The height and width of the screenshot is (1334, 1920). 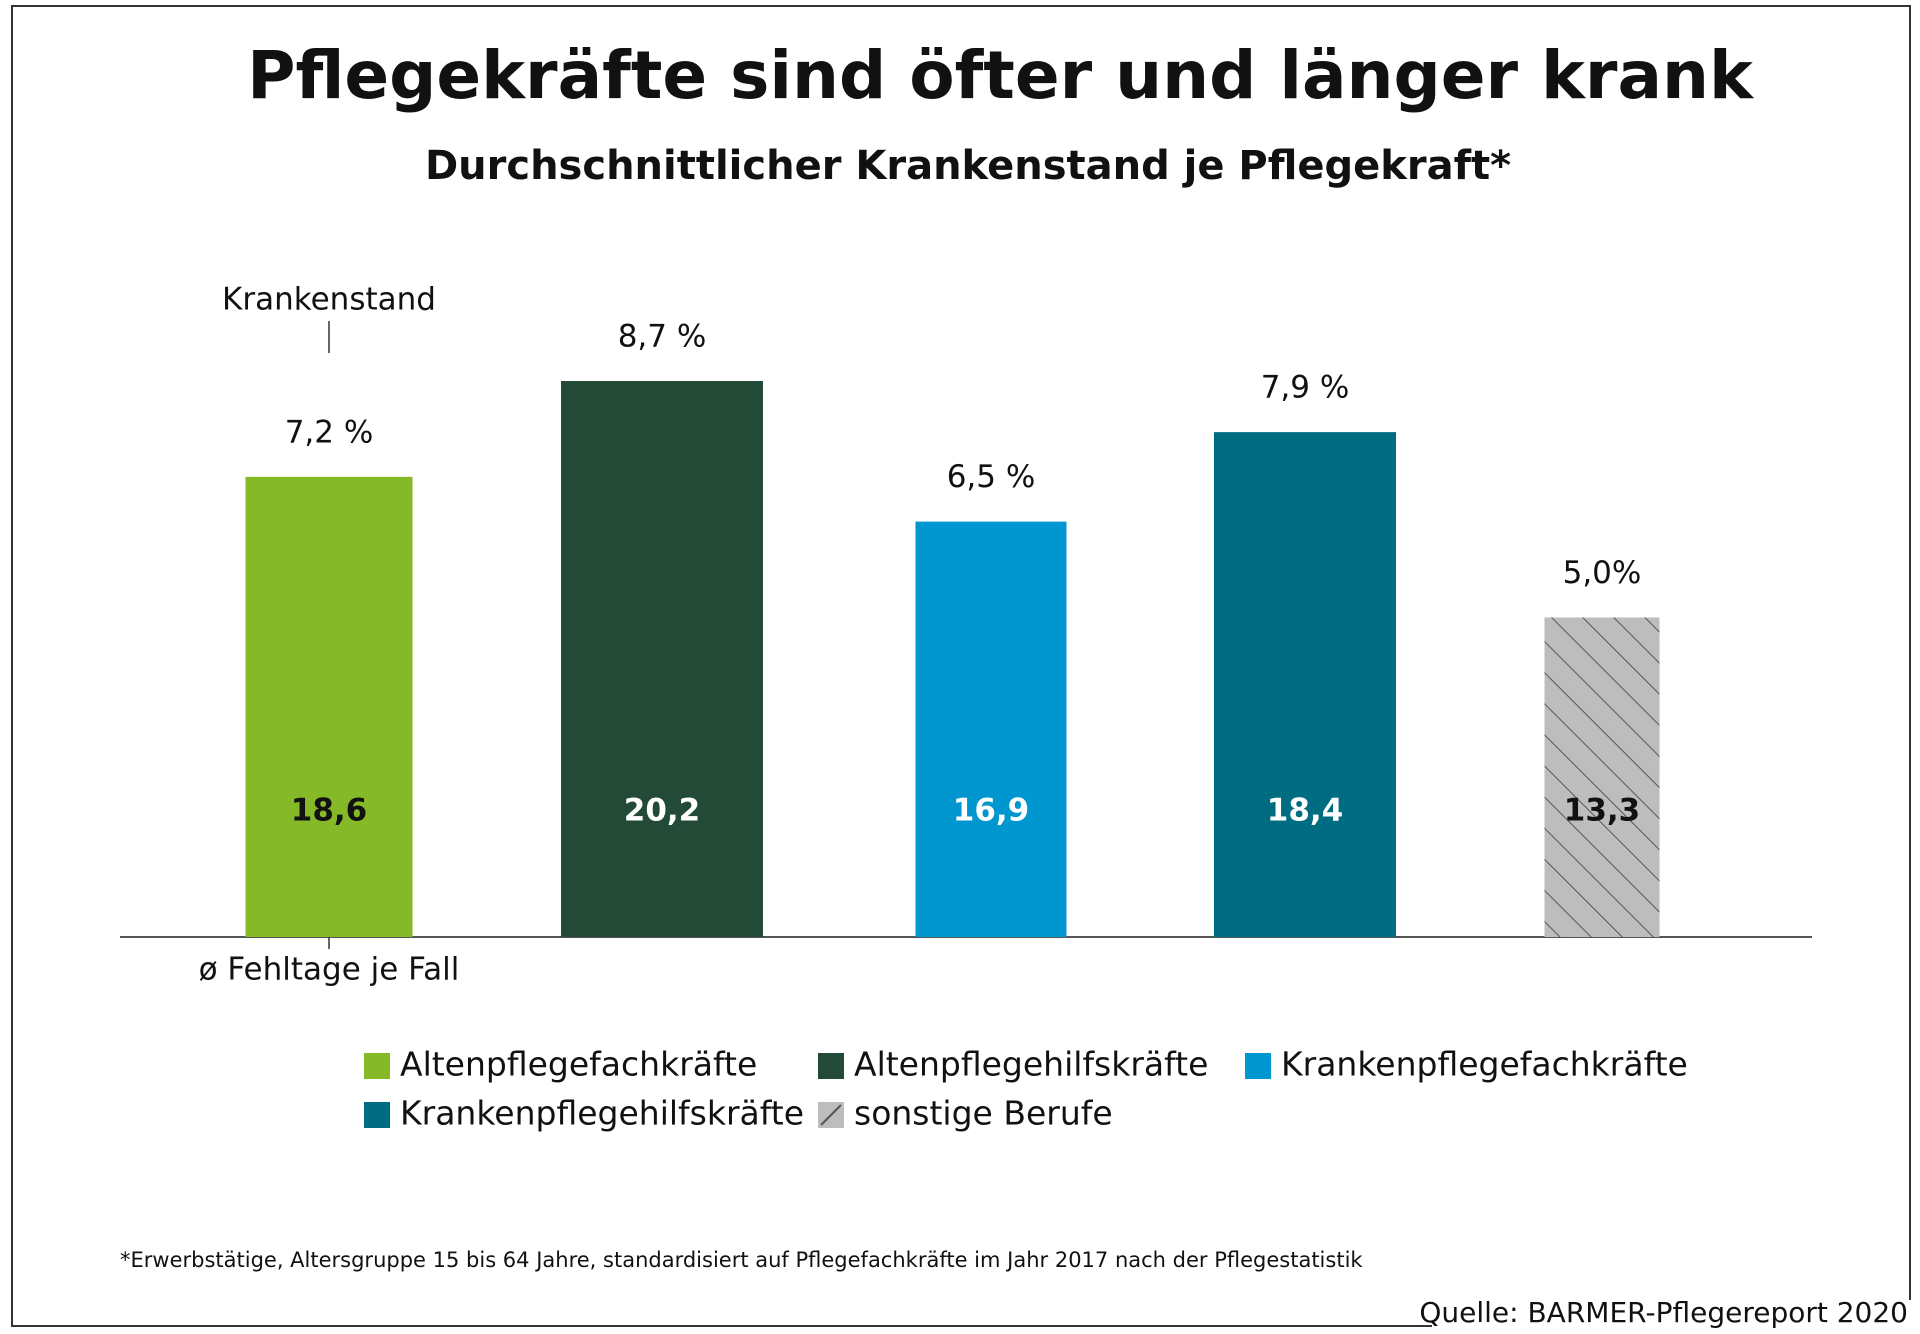 I want to click on inner-label: 20,2, so click(x=662, y=811).